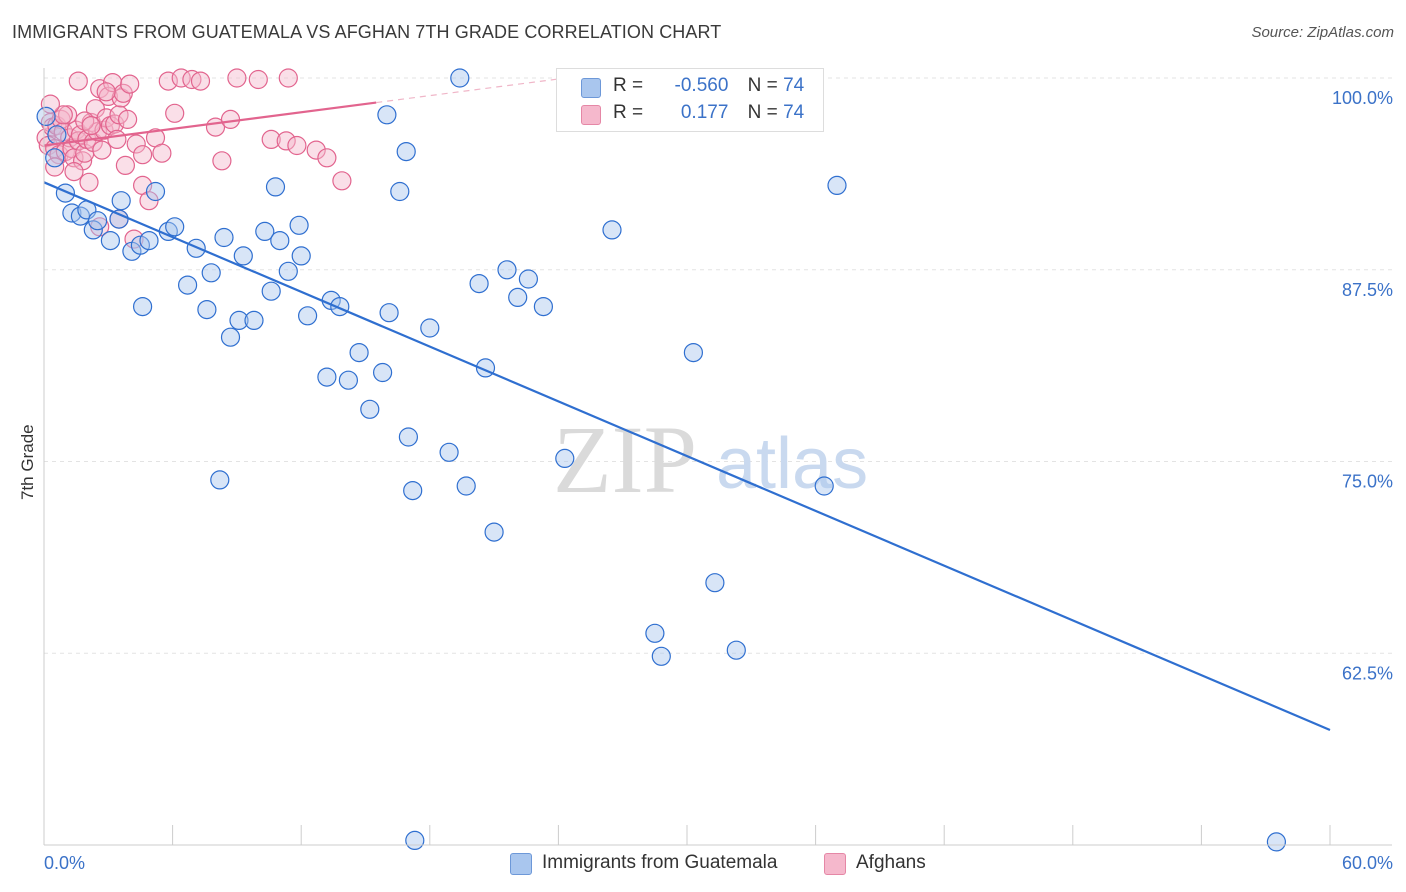 The height and width of the screenshot is (892, 1406). Describe the element at coordinates (210, 124) in the screenshot. I see `afghans-trend-line` at that location.